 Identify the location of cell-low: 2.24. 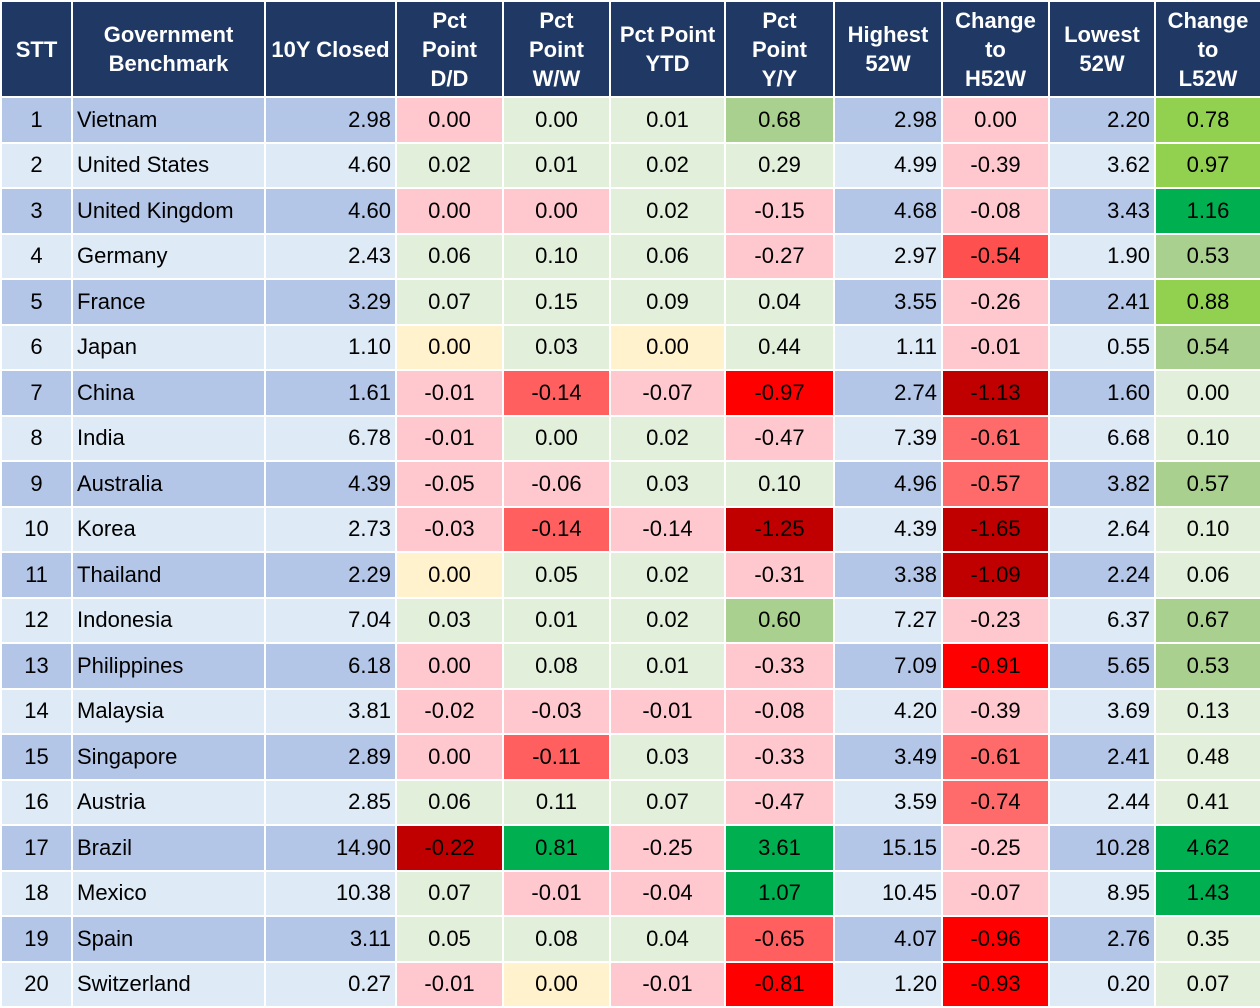
(1102, 575).